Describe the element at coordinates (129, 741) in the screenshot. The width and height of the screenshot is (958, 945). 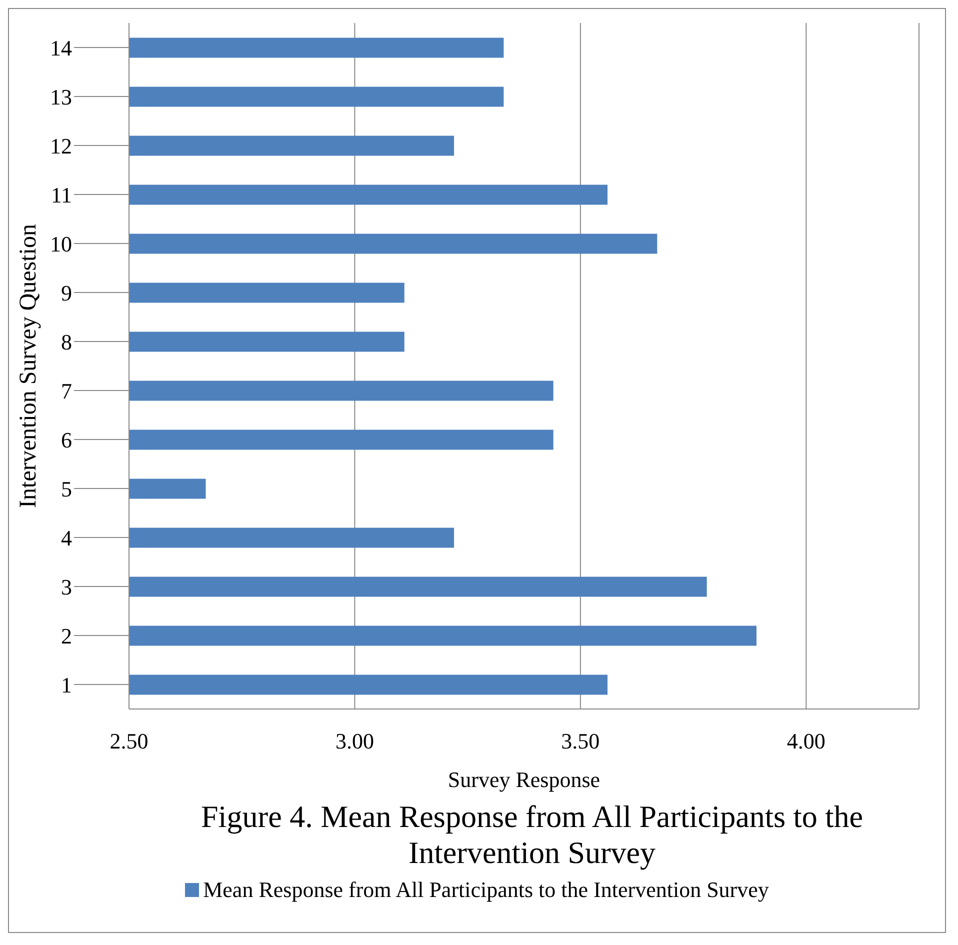
I see `x-tick-label: 2.50` at that location.